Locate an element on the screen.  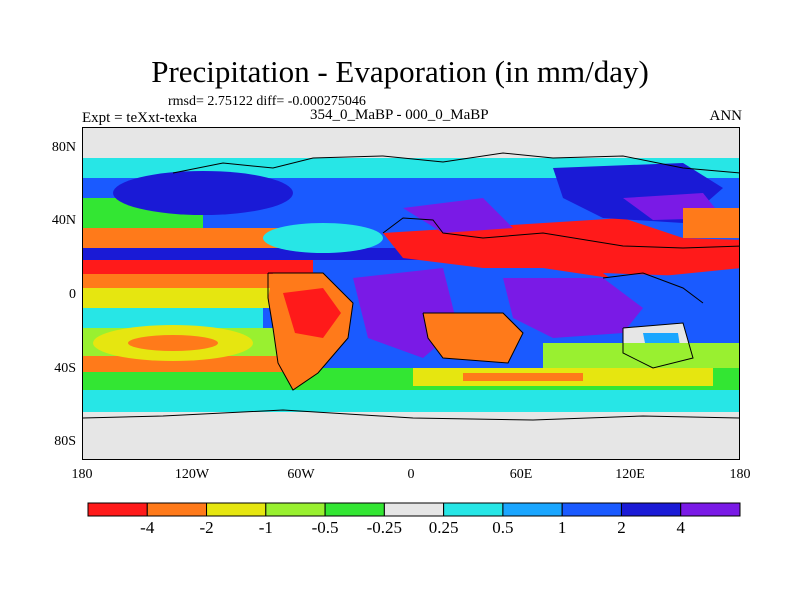
chart-title: Precipitation - Evaporation (in mm/day) is located at coordinates (400, 71).